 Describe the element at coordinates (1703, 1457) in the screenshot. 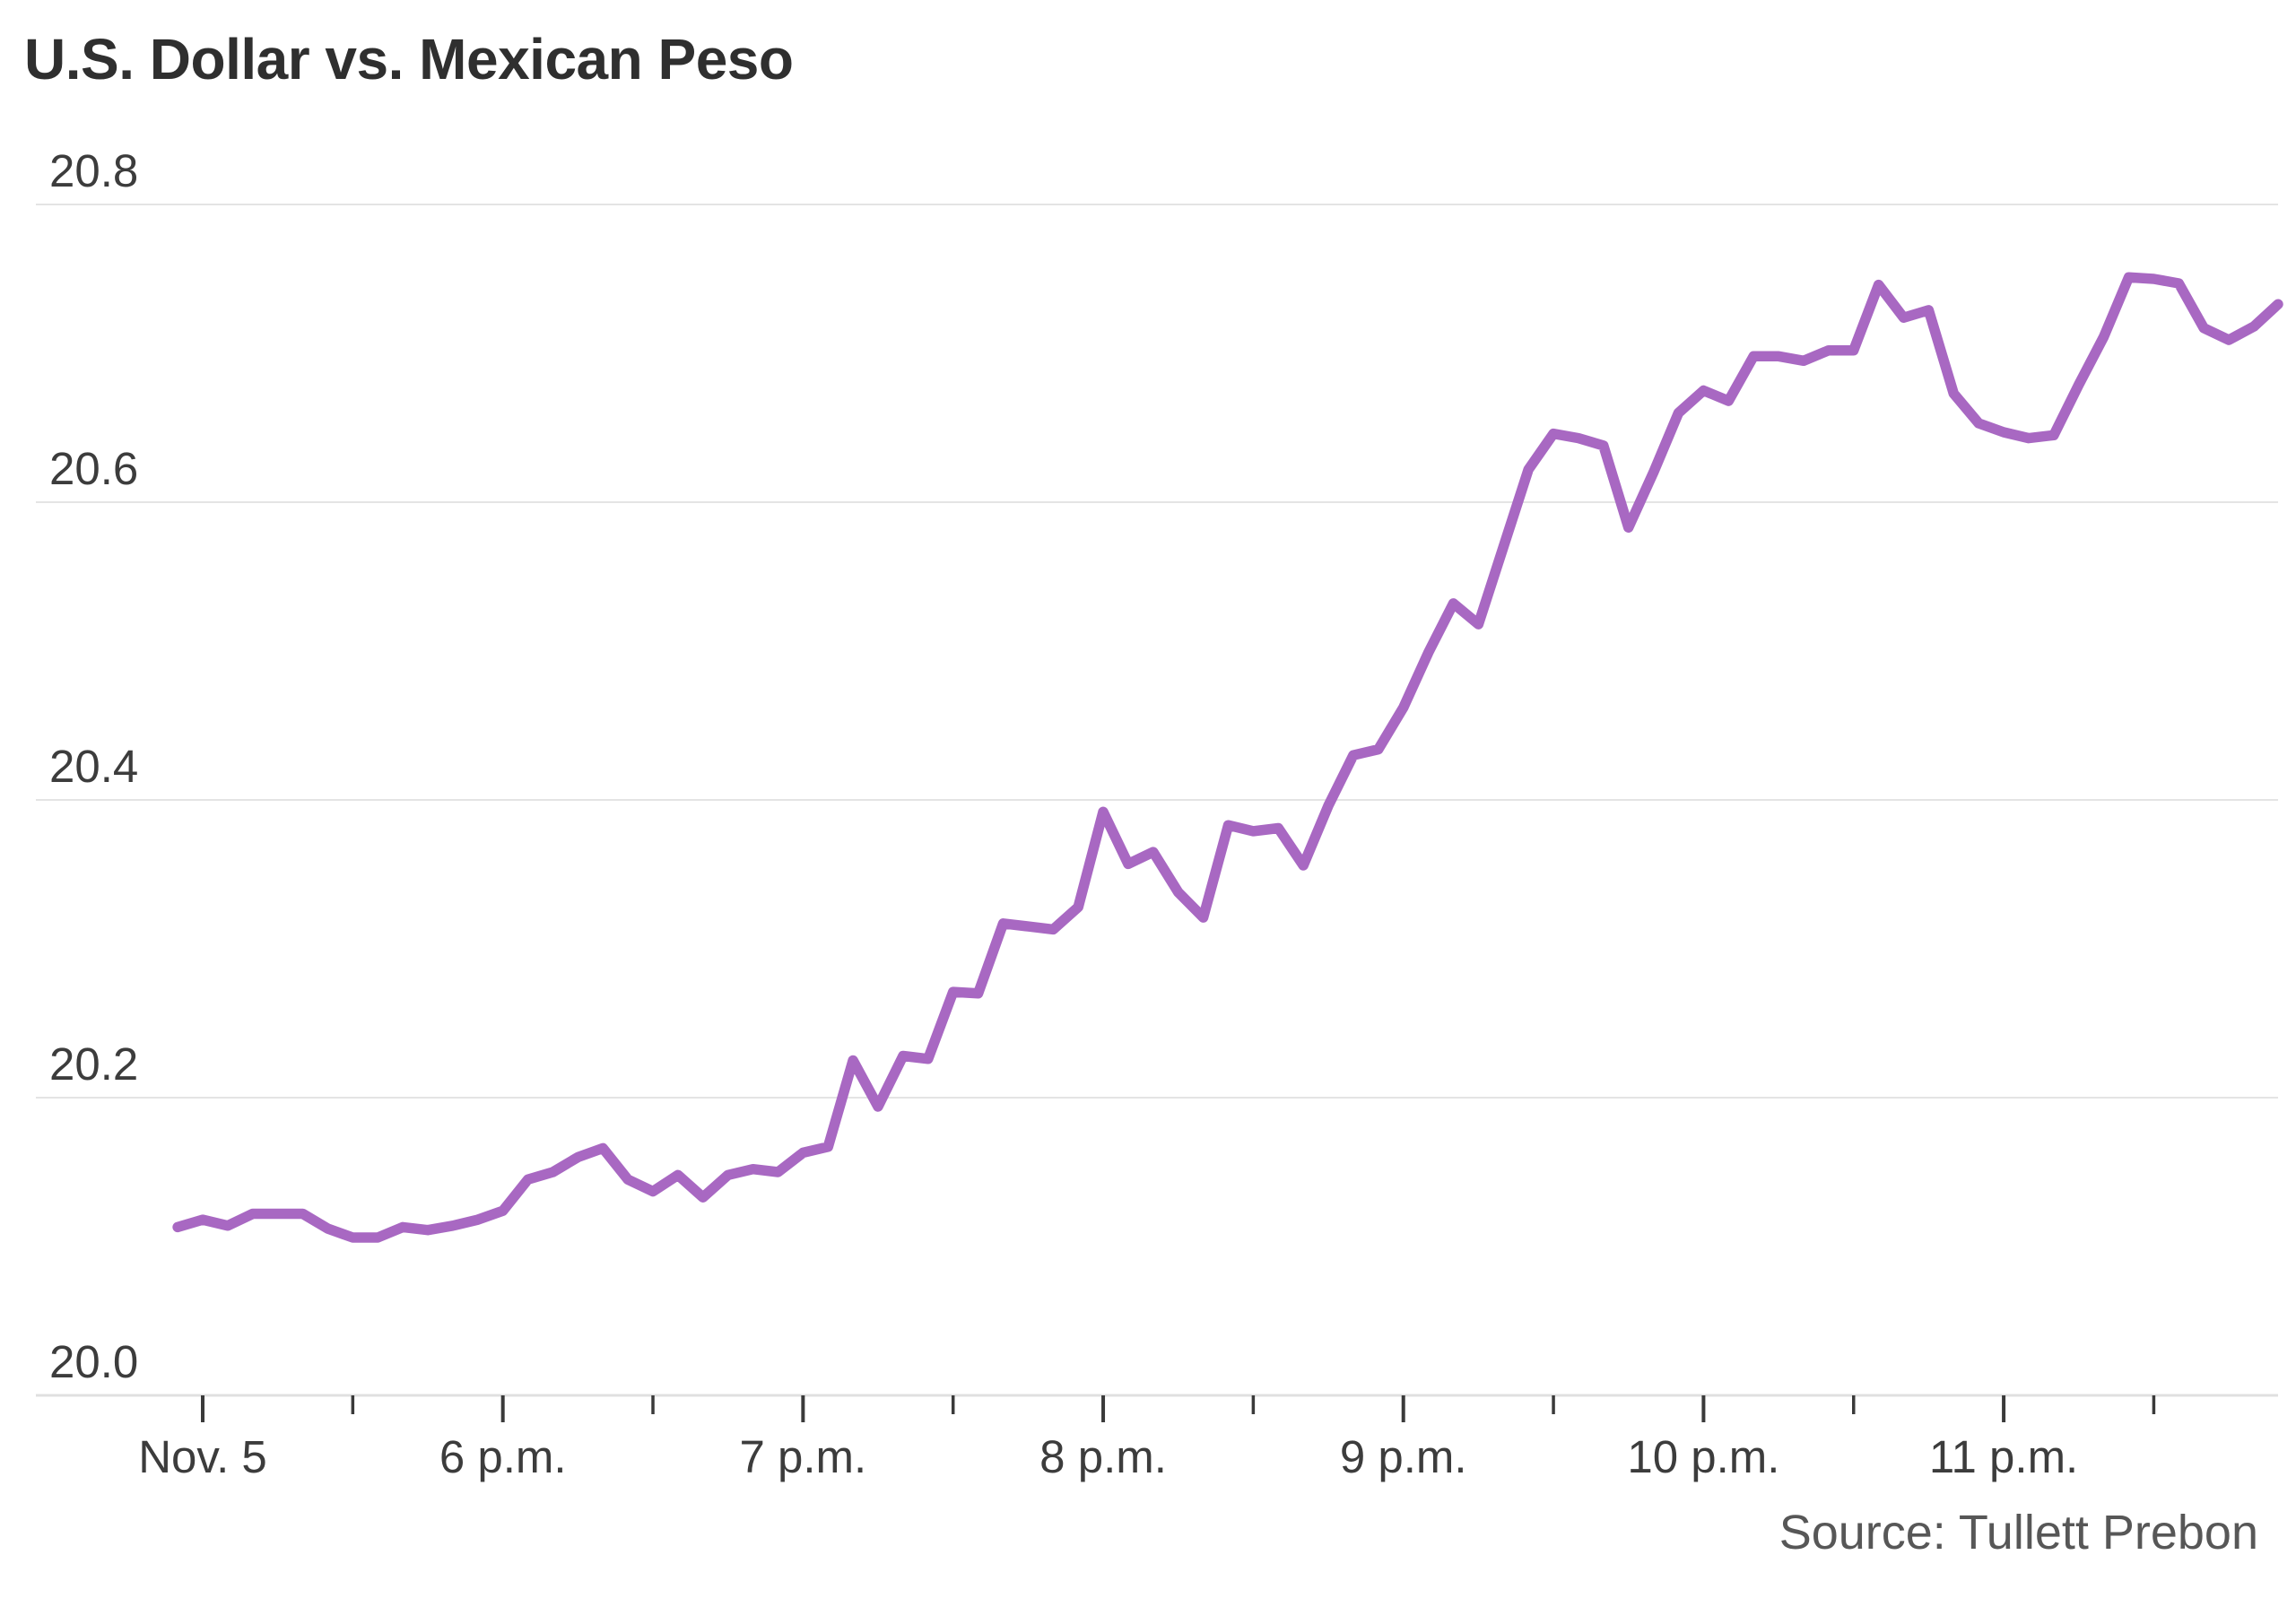

I see `x-axis-tick-label: 10 p.m.` at that location.